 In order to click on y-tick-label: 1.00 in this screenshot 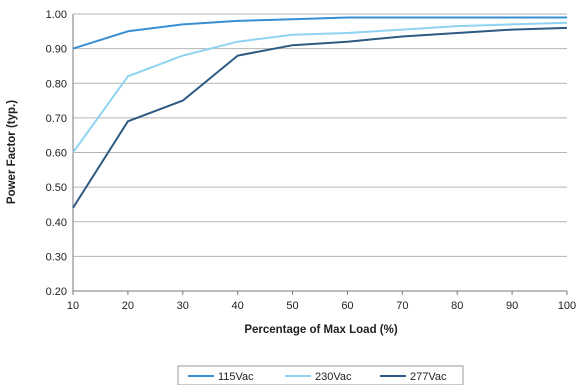, I will do `click(56, 15)`.